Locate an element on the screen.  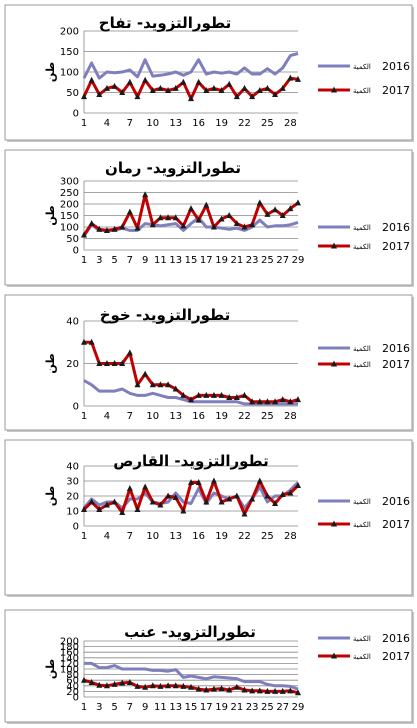
y-tick-label: 80 is located at coordinates (72, 675).